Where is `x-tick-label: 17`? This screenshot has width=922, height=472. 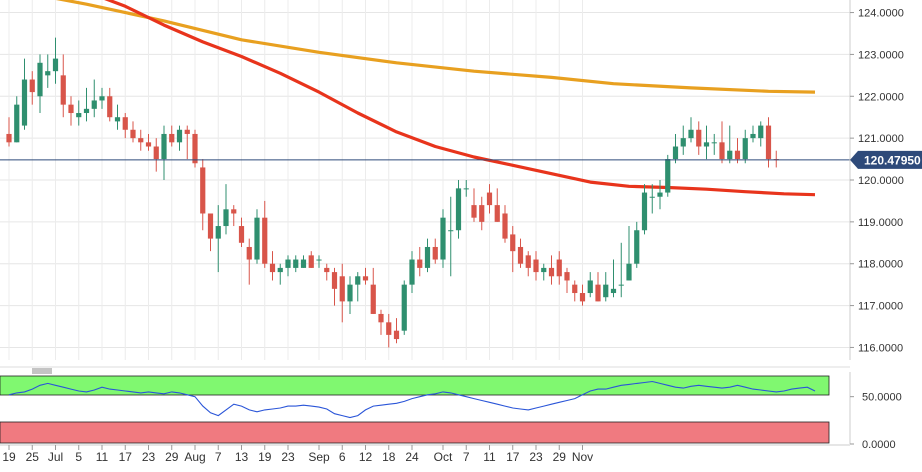
x-tick-label: 17 is located at coordinates (126, 457).